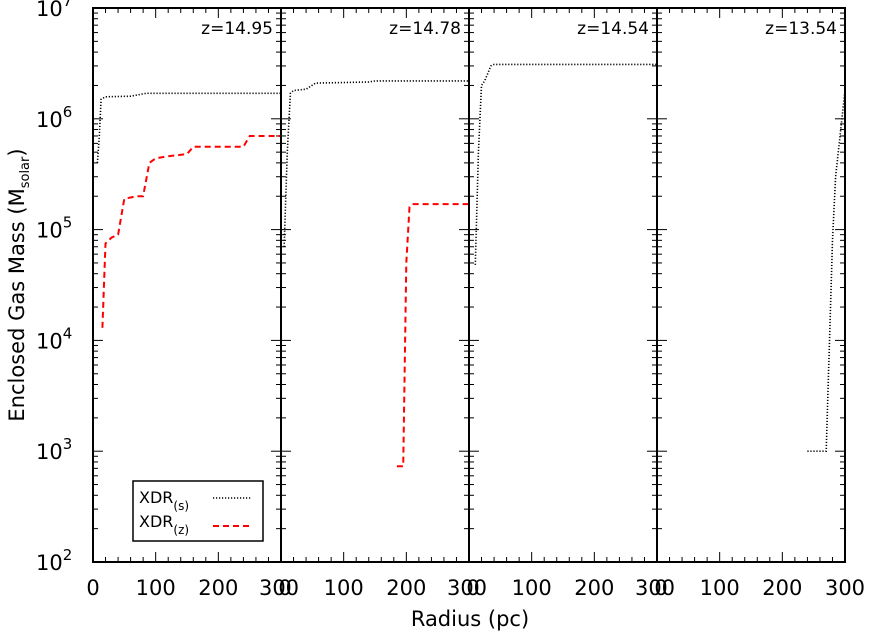 The image size is (869, 633). I want to click on y-tick-label: 10², so click(54, 560).